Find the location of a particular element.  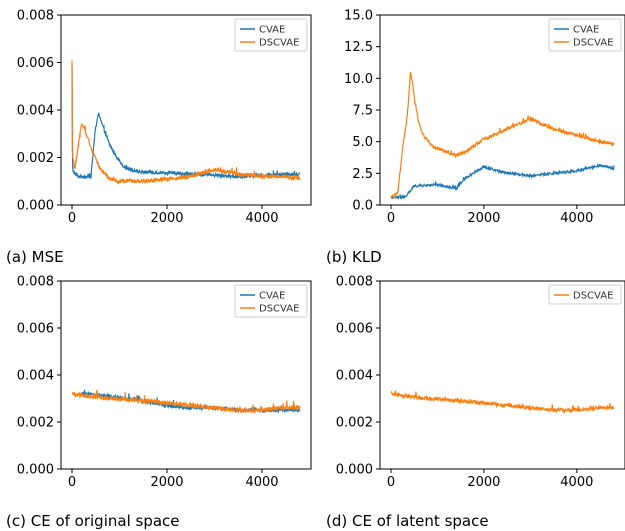

panel-caption: (a) MSE is located at coordinates (35, 257).